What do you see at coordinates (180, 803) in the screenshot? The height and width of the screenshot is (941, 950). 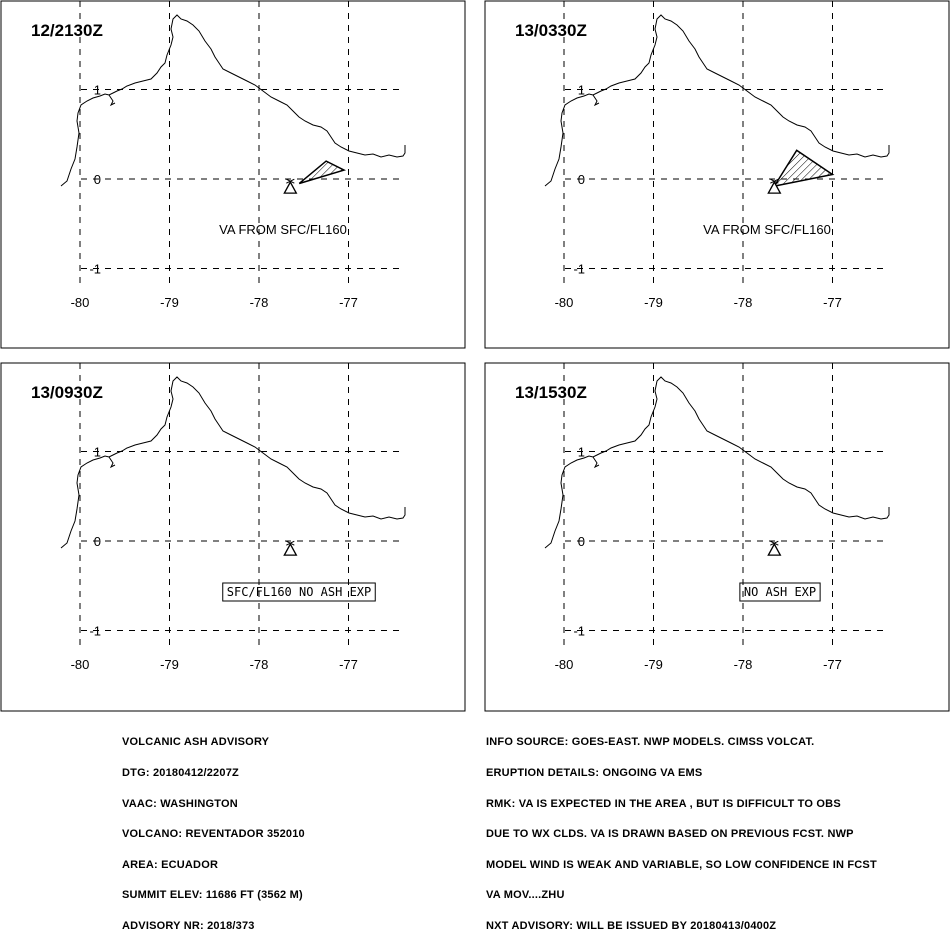 I see `advisory-line: VAAC: WASHINGTON` at bounding box center [180, 803].